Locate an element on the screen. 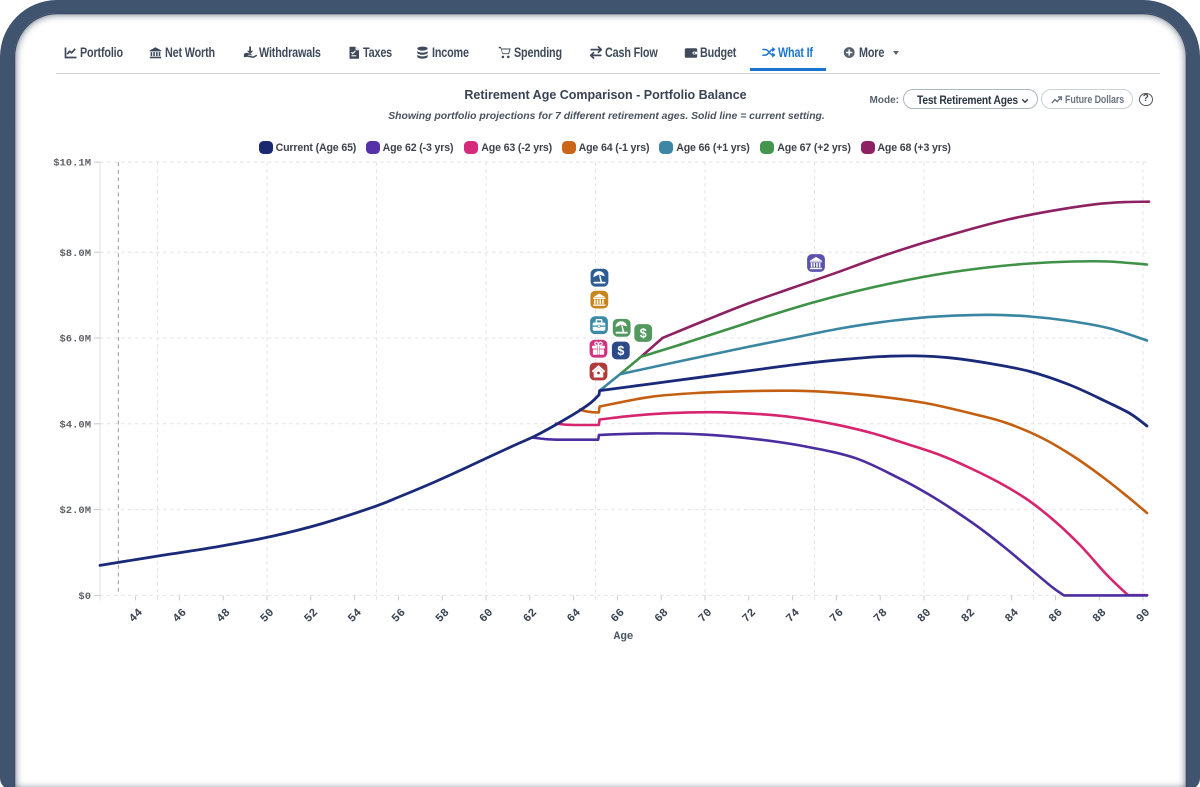 Image resolution: width=1200 pixels, height=787 pixels. svg-text: 74 is located at coordinates (793, 615).